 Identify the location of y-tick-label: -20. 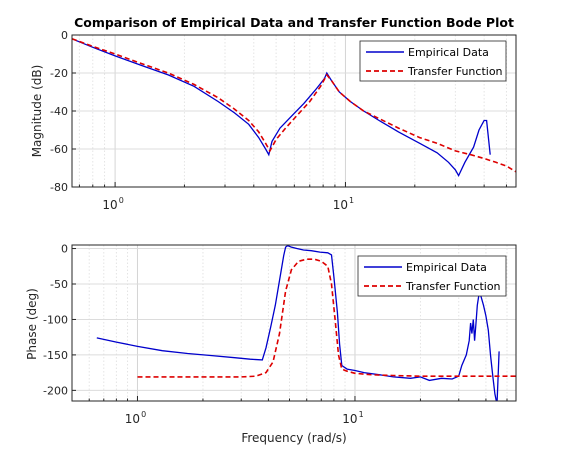
(59, 73).